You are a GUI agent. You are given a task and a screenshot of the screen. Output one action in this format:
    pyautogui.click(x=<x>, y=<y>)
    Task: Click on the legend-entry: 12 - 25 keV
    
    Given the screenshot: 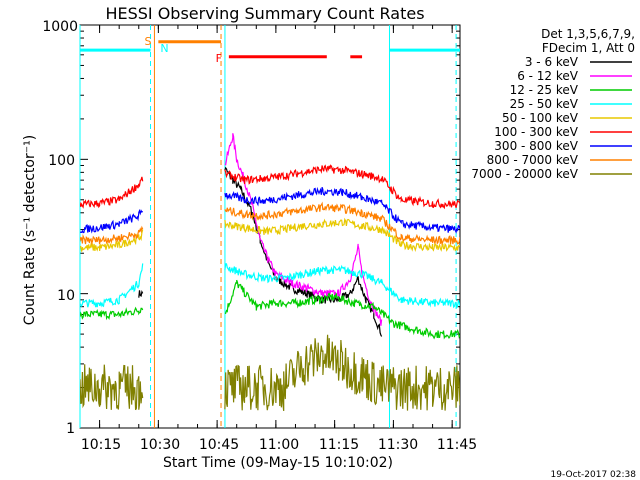 What is the action you would take?
    pyautogui.click(x=544, y=90)
    